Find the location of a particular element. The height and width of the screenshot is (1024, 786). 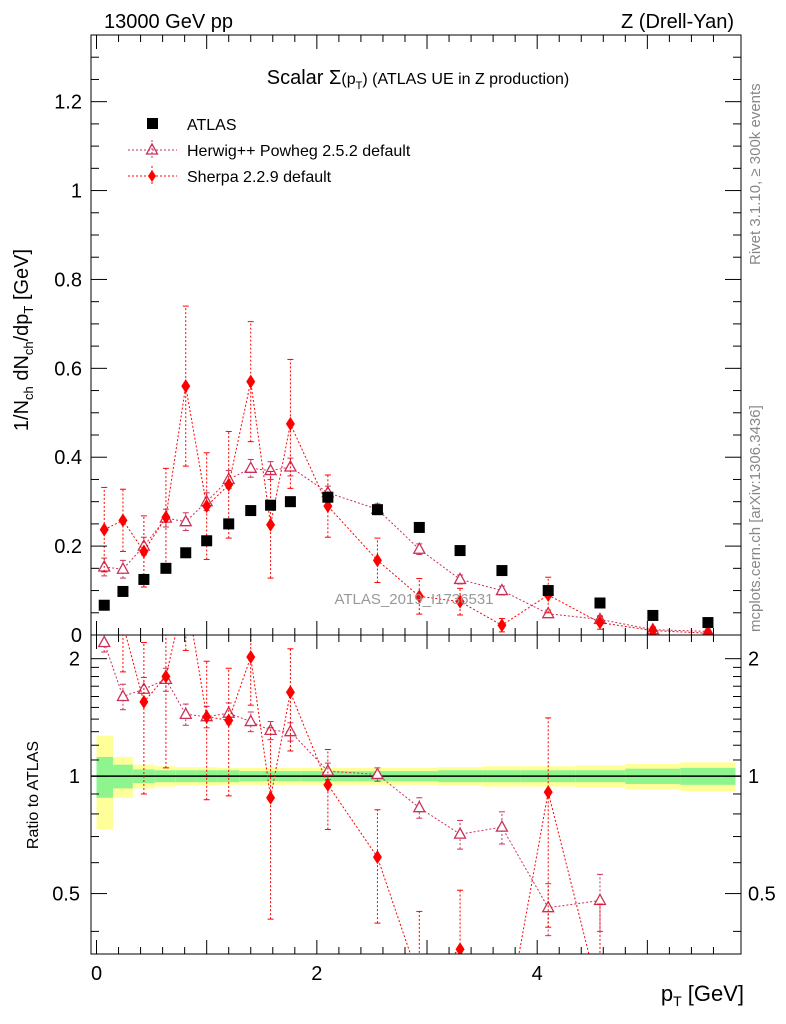

legend-sherpa-marker is located at coordinates (152, 176).